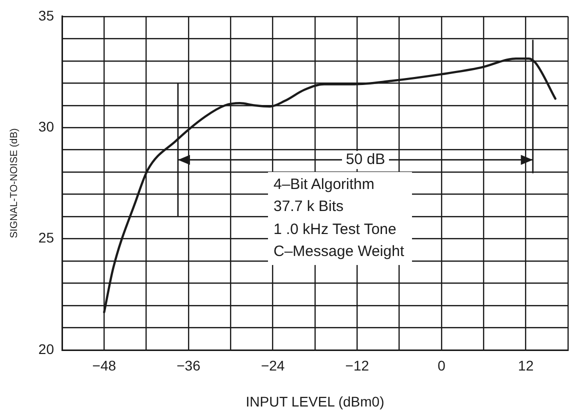 The image size is (576, 415). What do you see at coordinates (46, 348) in the screenshot?
I see `y-tick-label: 20` at bounding box center [46, 348].